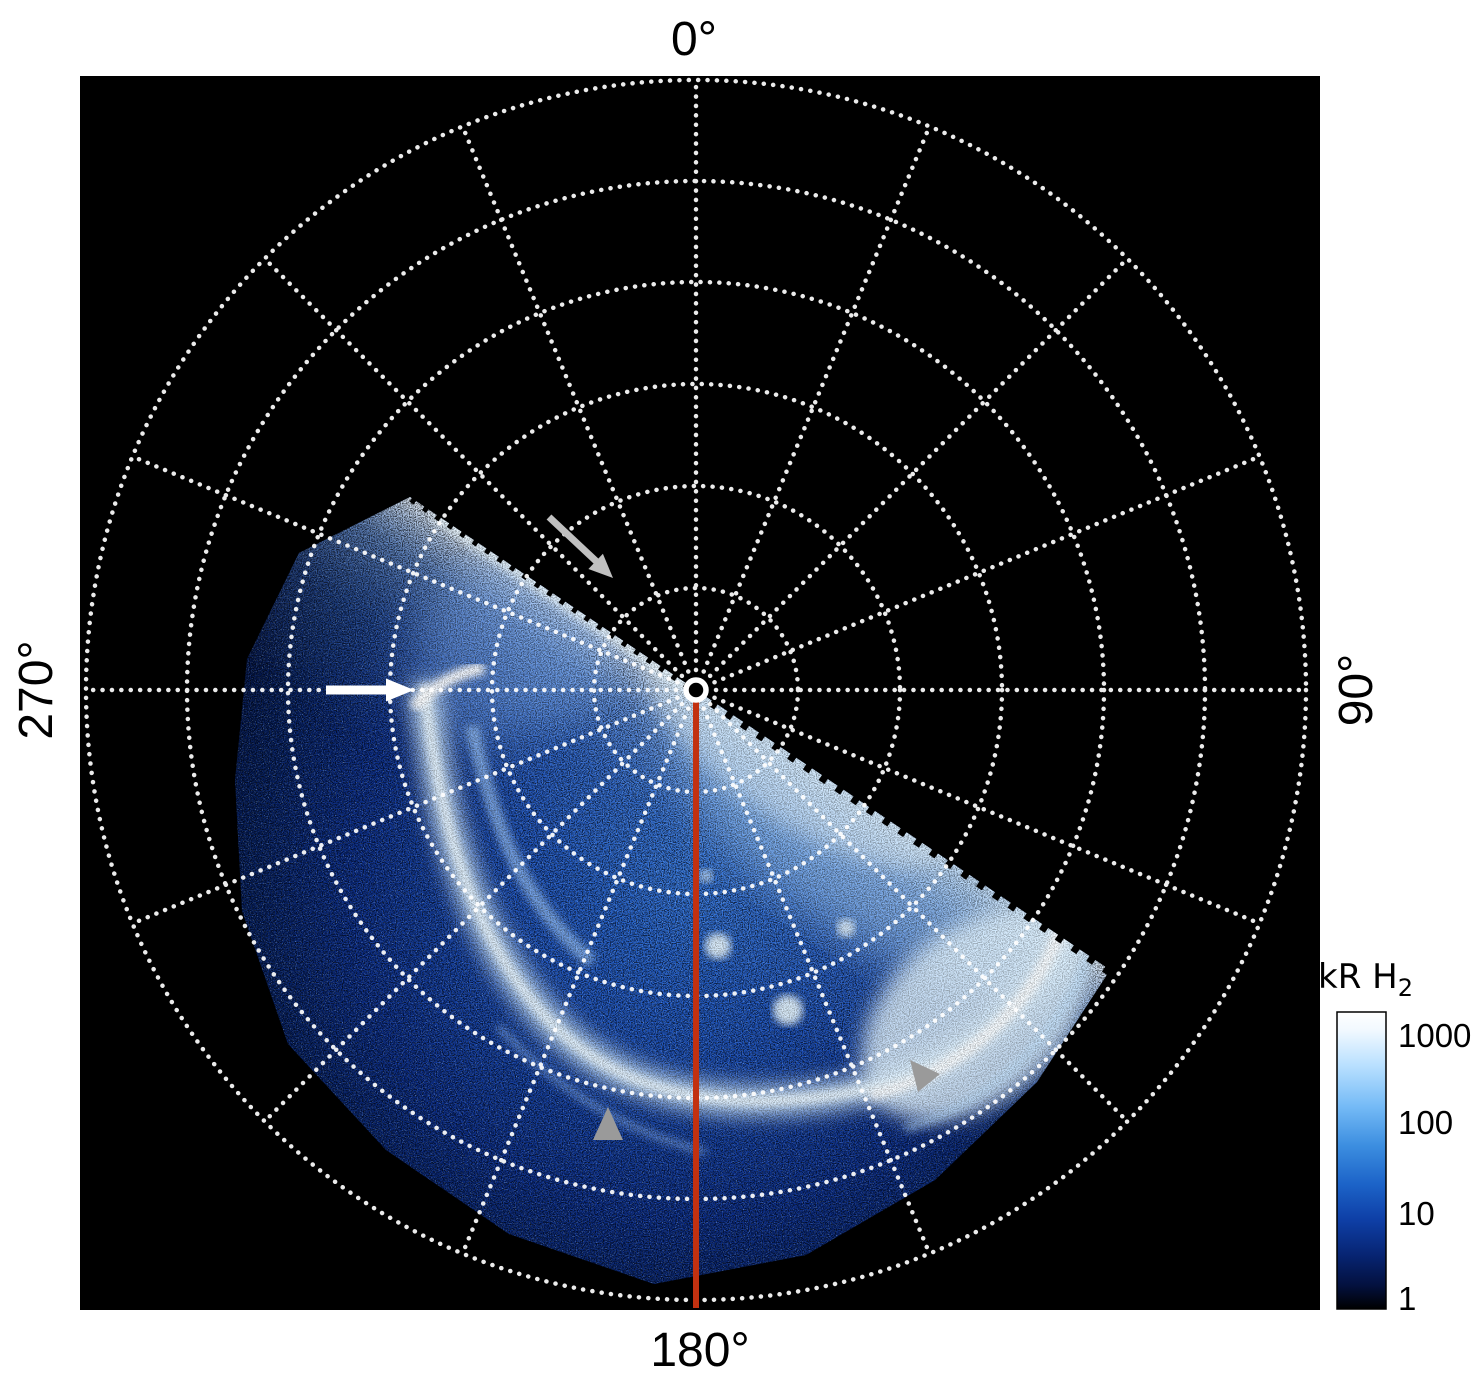 The width and height of the screenshot is (1481, 1386). I want to click on colorbar-tick-100: 100, so click(1425, 1122).